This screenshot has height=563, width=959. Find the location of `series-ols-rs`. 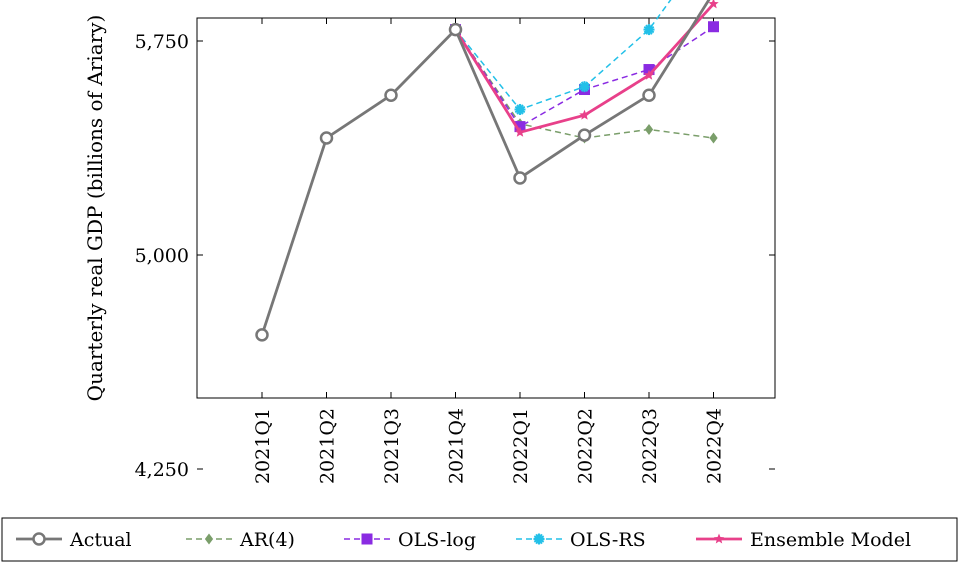

series-ols-rs is located at coordinates (561, 57).